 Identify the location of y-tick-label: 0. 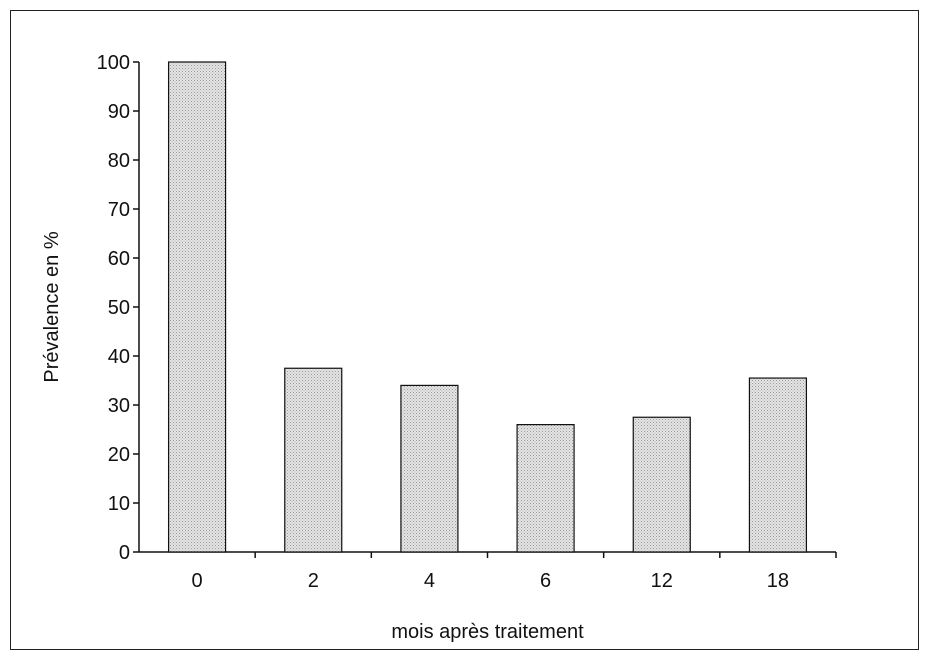
(124, 553).